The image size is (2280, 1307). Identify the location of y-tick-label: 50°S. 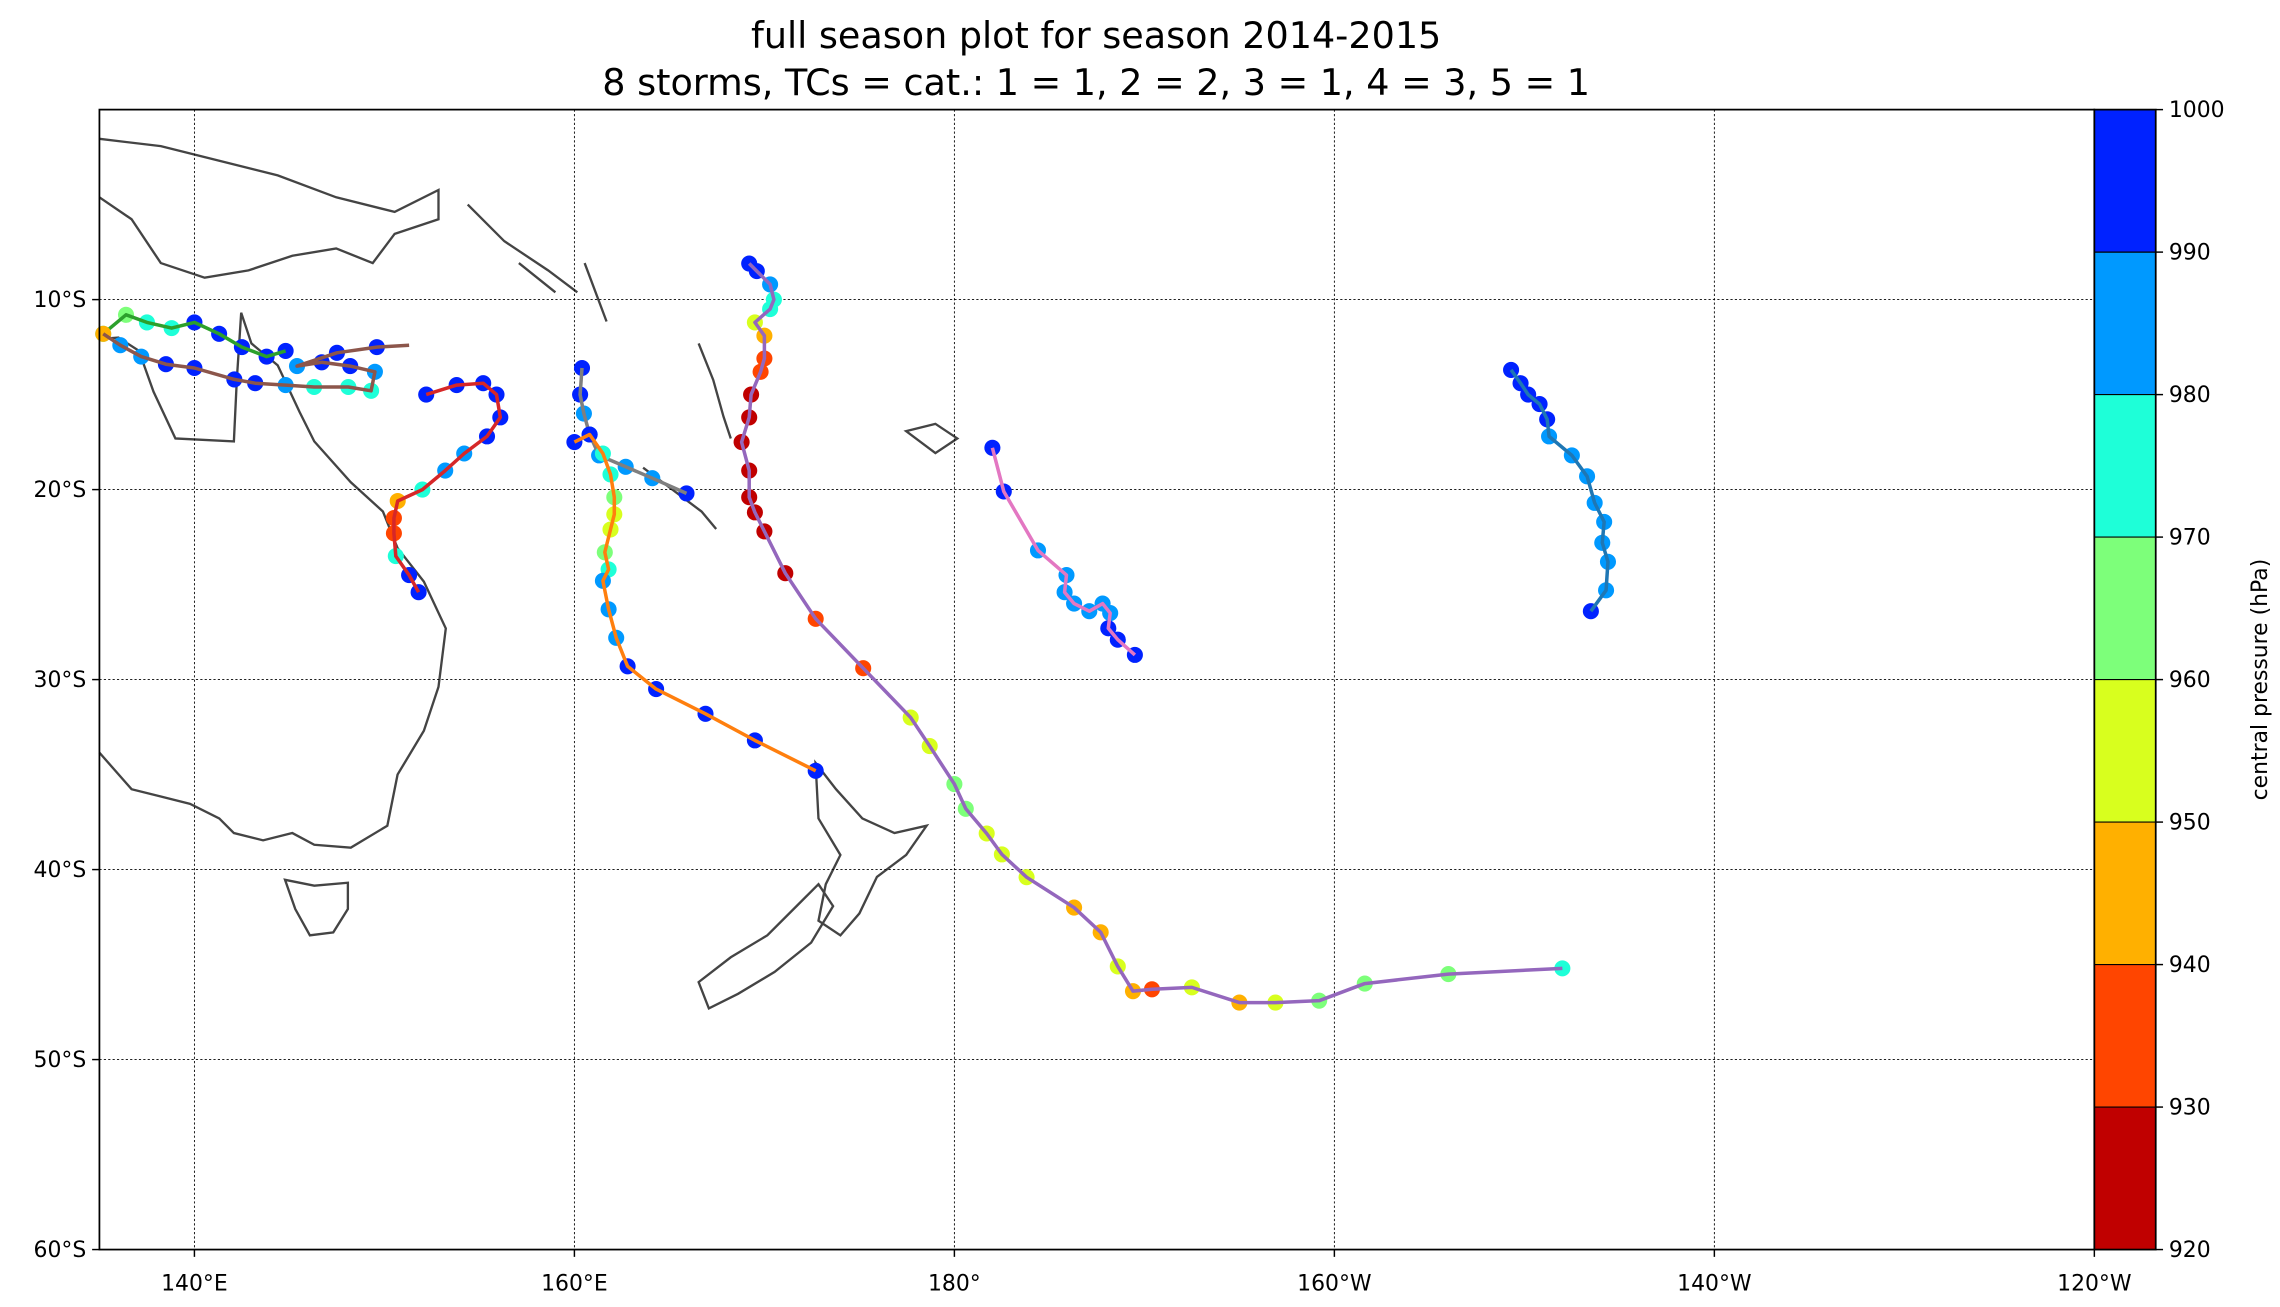
(60, 1060).